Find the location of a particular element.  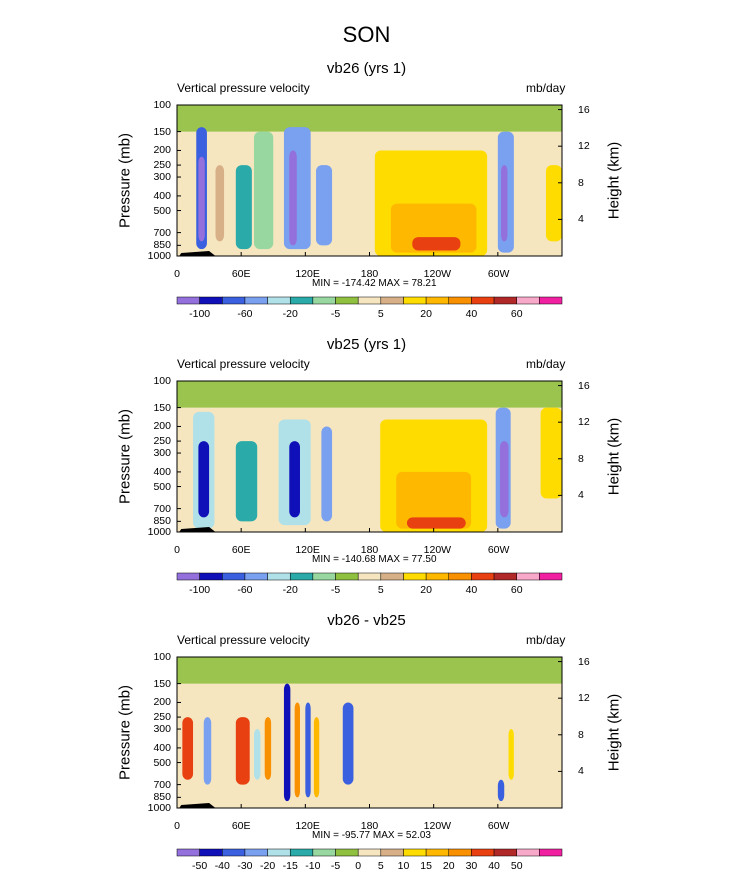

colorbar-label: -100 is located at coordinates (200, 314).